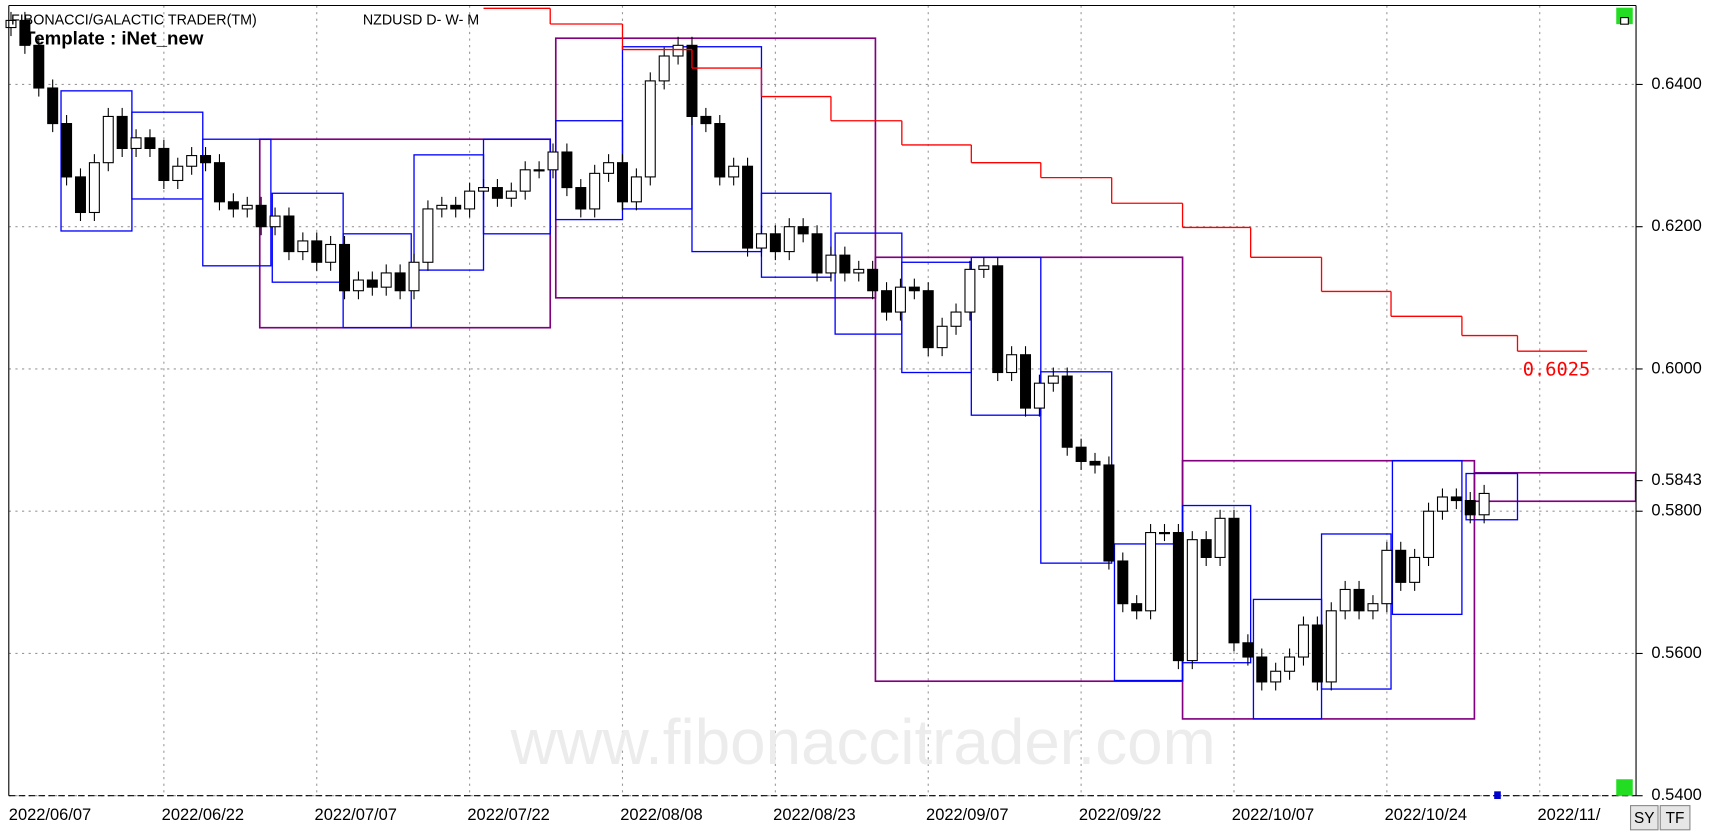  What do you see at coordinates (1497, 795) in the screenshot?
I see `time-marker` at bounding box center [1497, 795].